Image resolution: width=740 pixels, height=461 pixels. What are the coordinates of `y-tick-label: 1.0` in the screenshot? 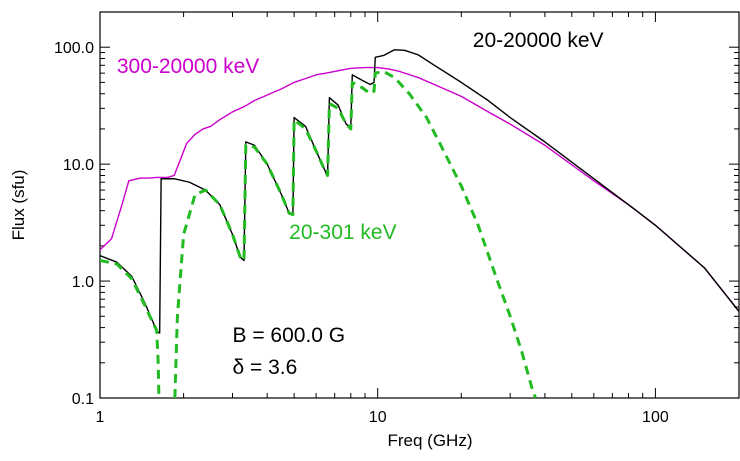 It's located at (83, 282).